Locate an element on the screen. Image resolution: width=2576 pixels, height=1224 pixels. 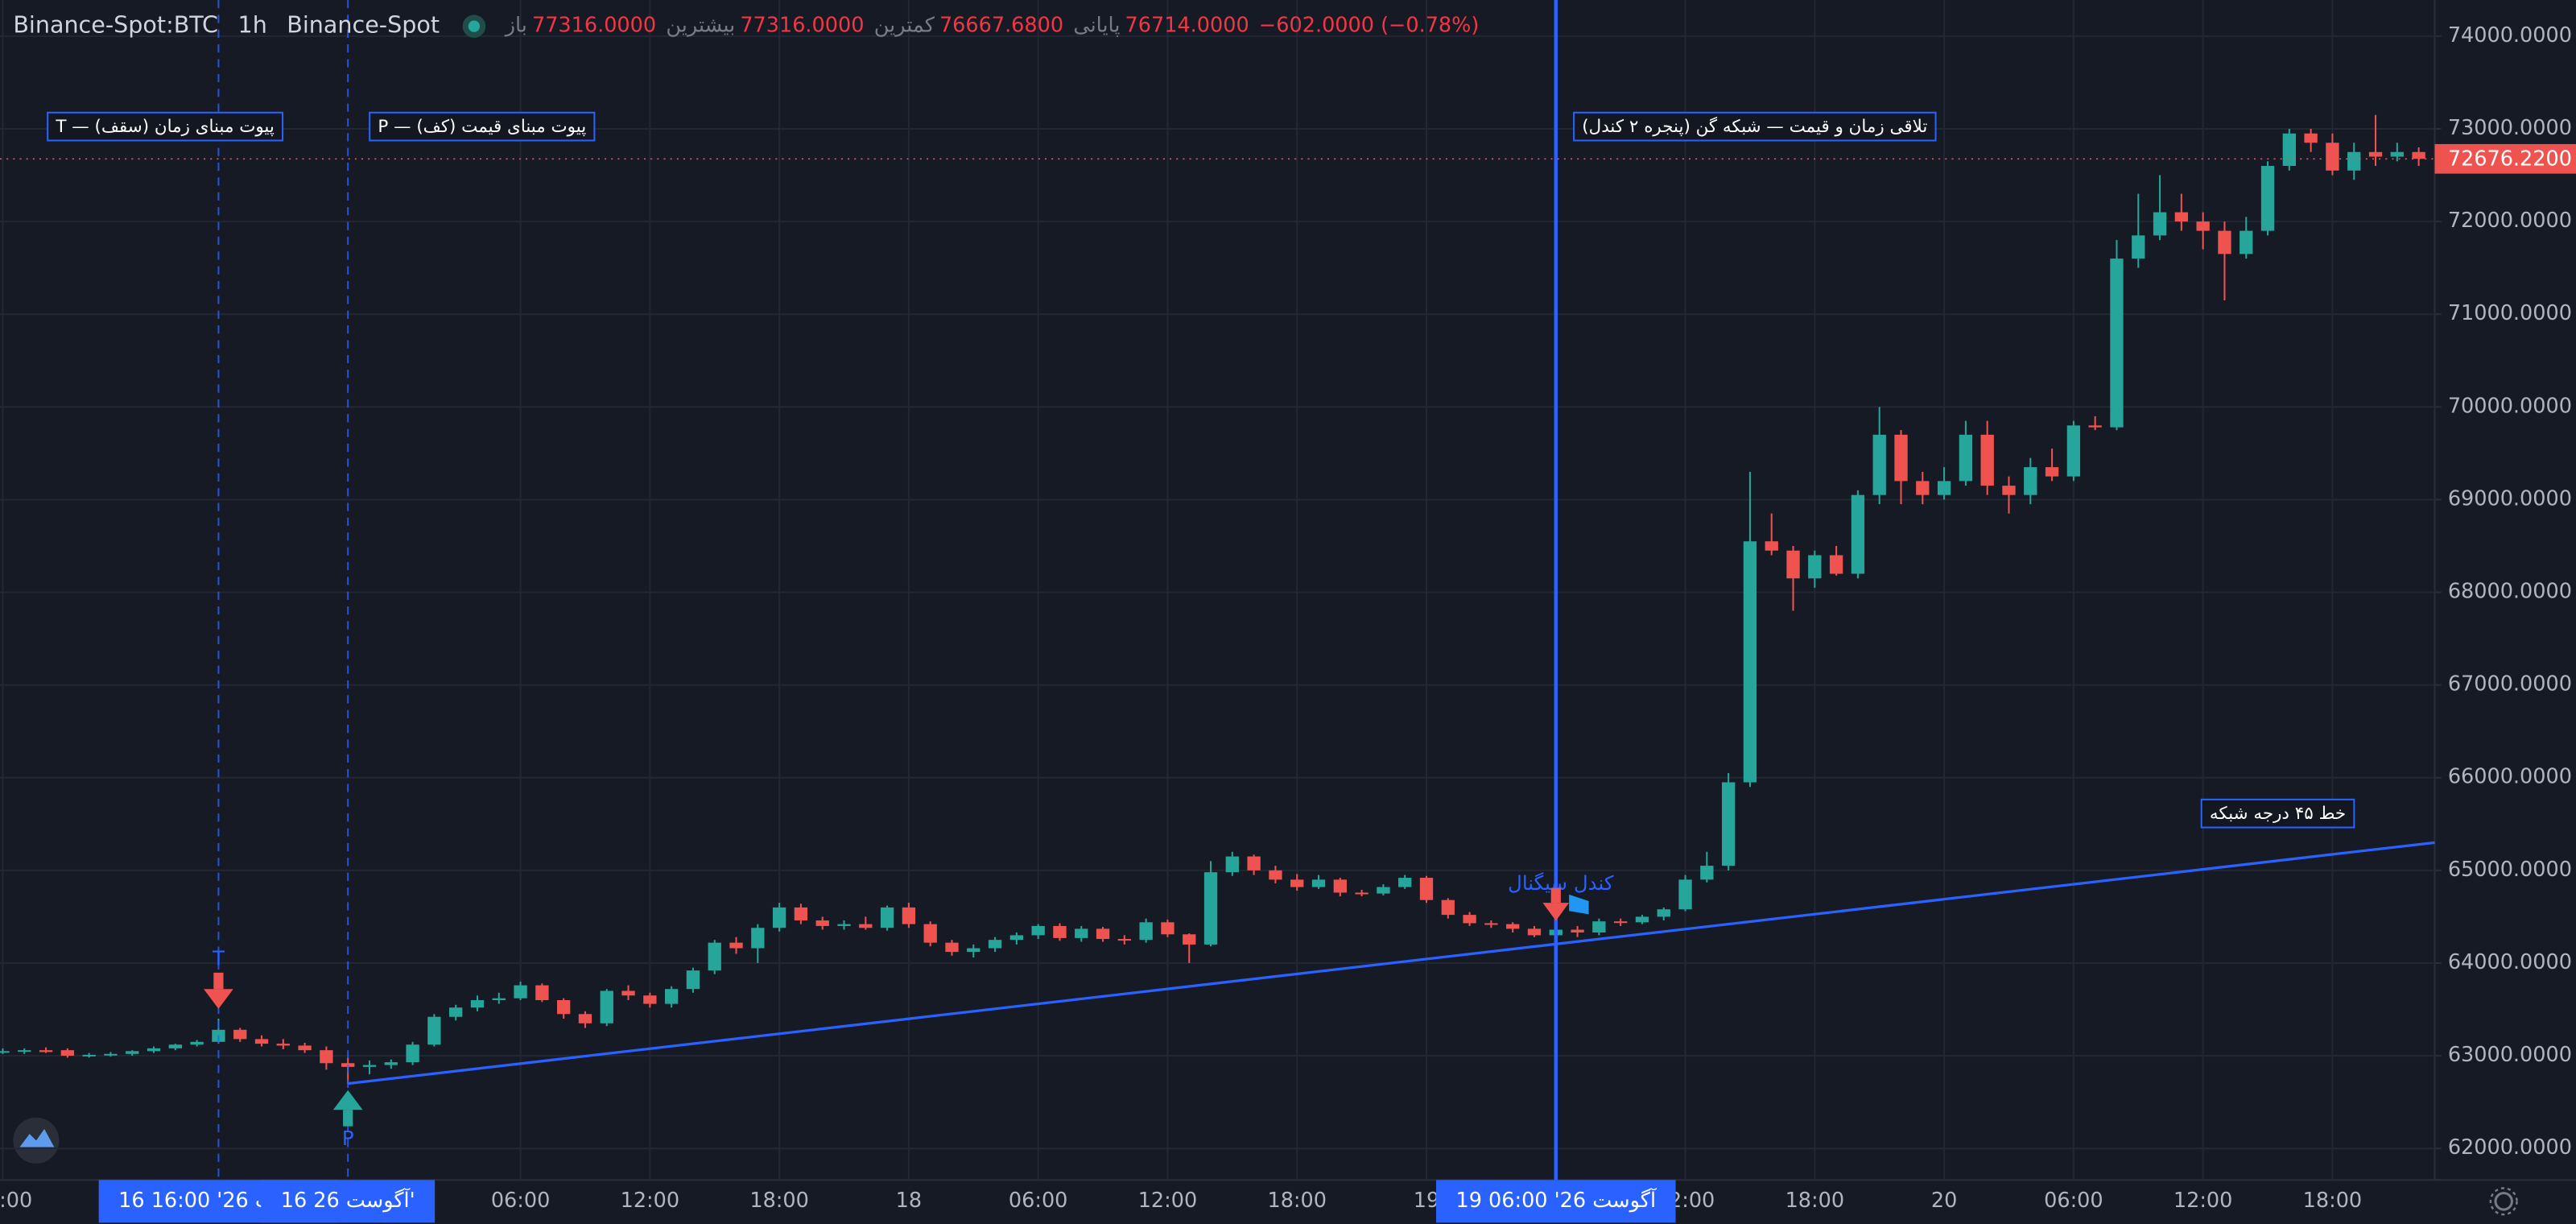
crosshair-time-label: 19 آگوست 26' 06:00 is located at coordinates (1556, 1200).